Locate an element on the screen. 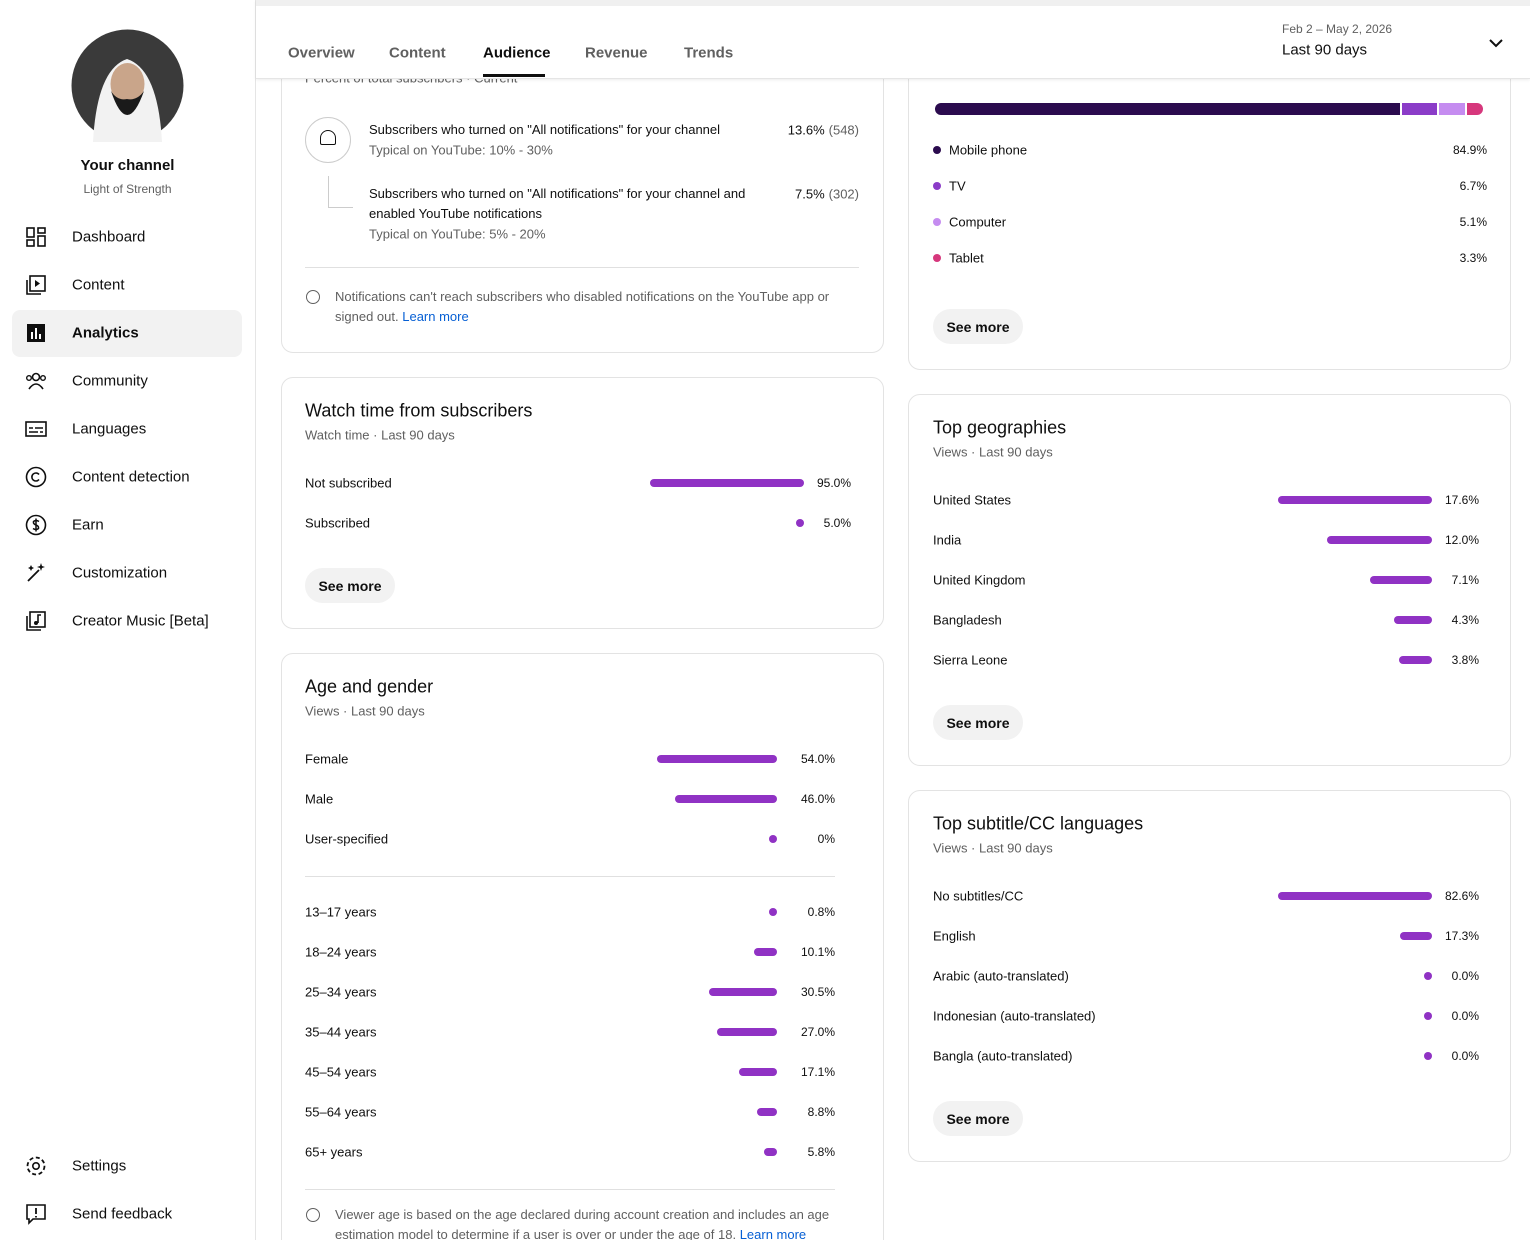 This screenshot has width=1530, height=1240. row-value: 8.8% is located at coordinates (821, 1112).